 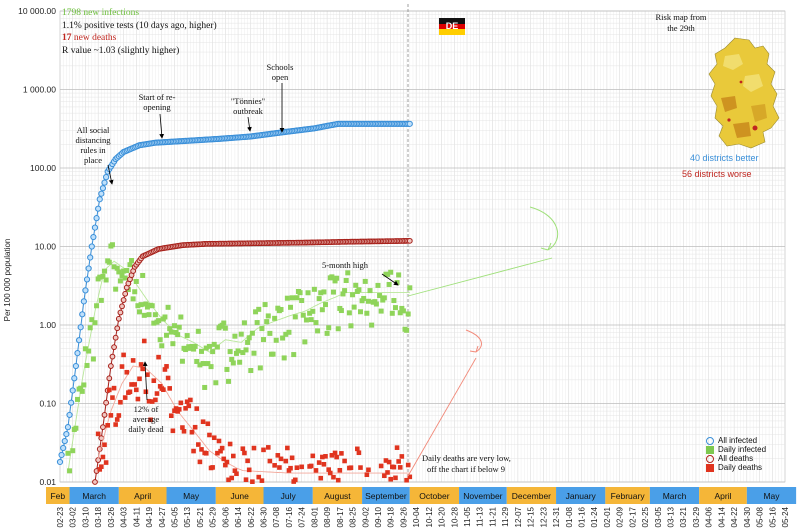 I want to click on open-circle-blue-icon, so click(x=710, y=440).